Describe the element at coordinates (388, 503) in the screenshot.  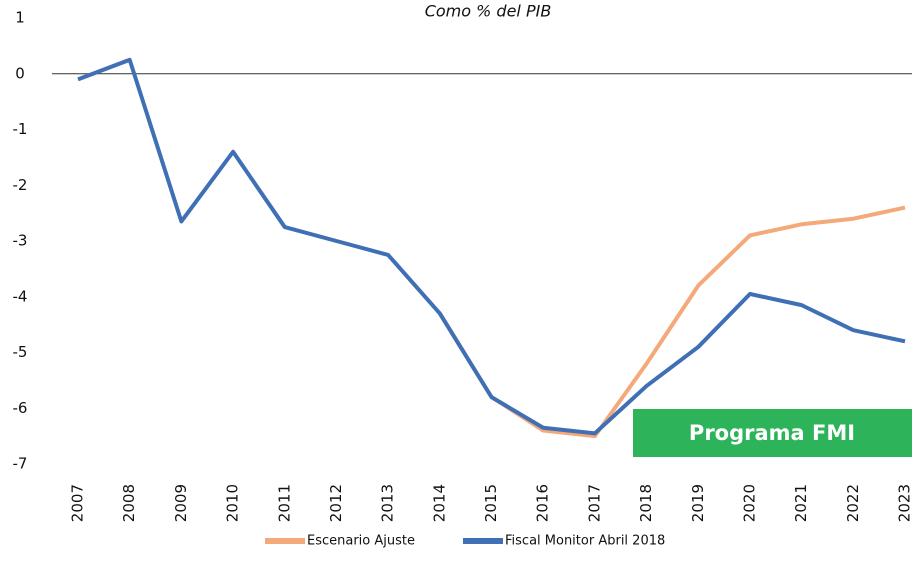
I see `x-tick-label: 2013` at that location.